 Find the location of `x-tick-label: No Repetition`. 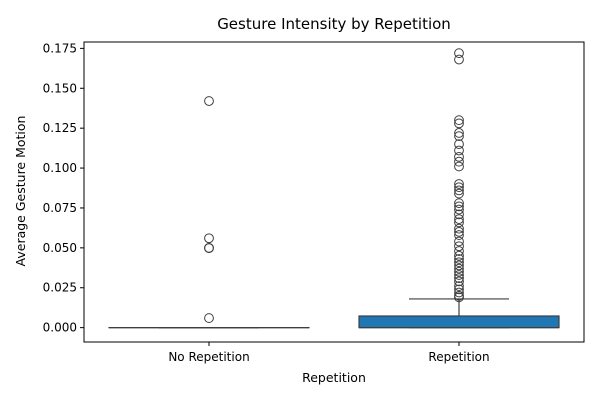

x-tick-label: No Repetition is located at coordinates (208, 357).